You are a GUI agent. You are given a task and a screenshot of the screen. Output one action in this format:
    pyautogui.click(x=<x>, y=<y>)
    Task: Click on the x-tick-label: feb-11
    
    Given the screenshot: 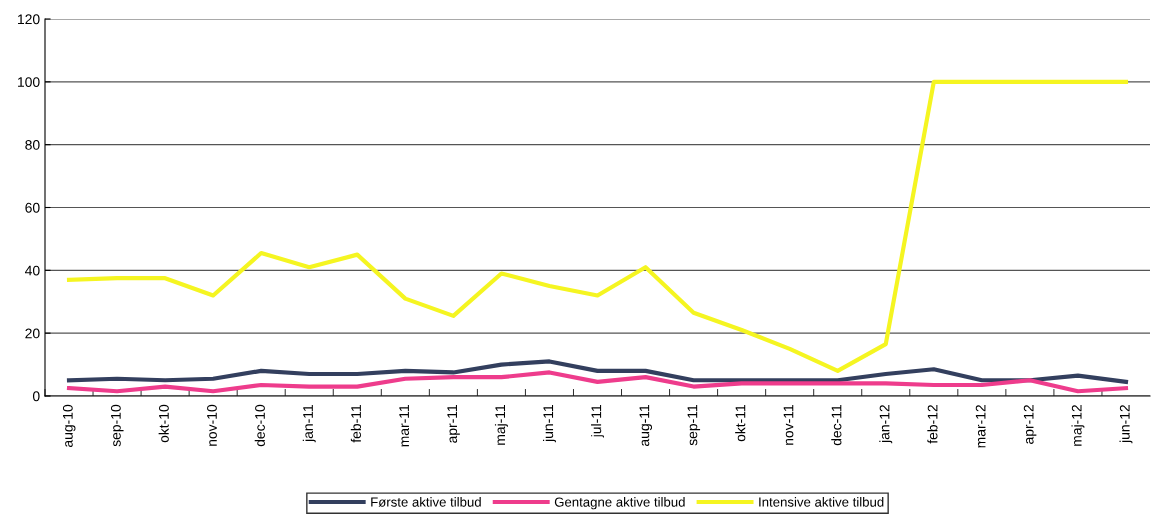 What is the action you would take?
    pyautogui.click(x=356, y=424)
    